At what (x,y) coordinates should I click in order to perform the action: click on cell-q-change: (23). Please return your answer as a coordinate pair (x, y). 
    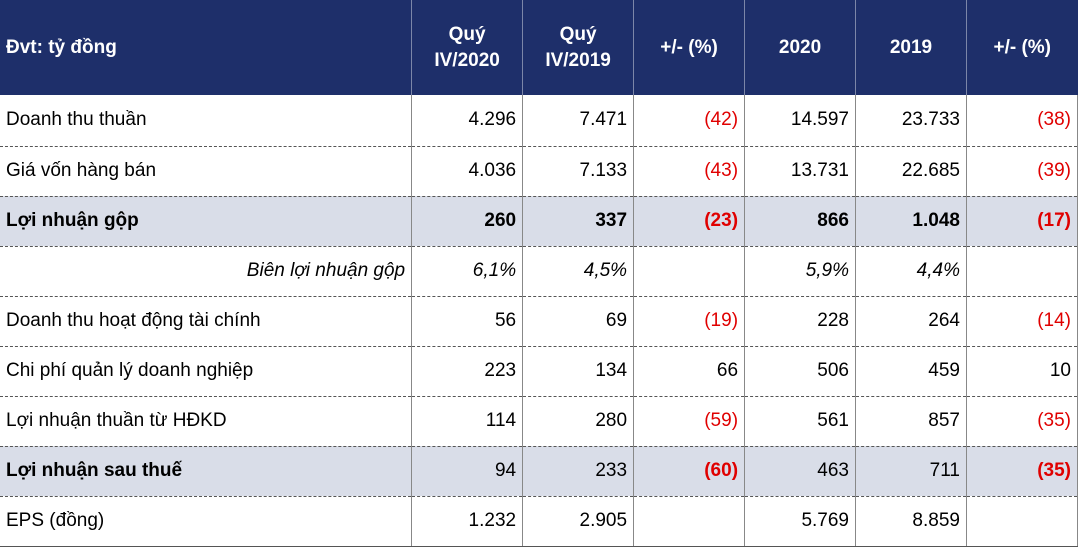
    Looking at the image, I should click on (689, 221).